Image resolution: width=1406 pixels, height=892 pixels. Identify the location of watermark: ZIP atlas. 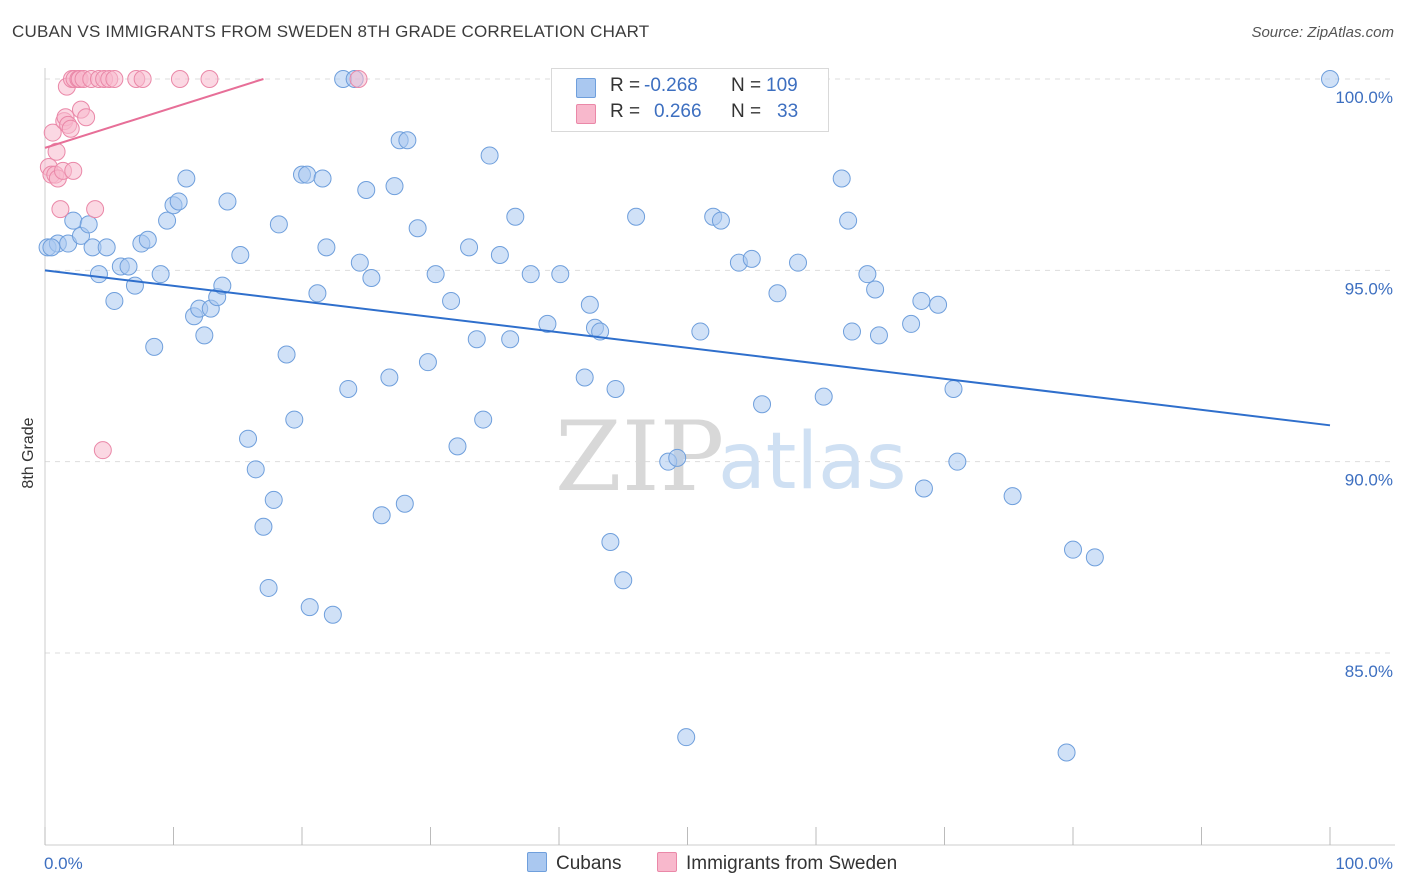
(731, 457).